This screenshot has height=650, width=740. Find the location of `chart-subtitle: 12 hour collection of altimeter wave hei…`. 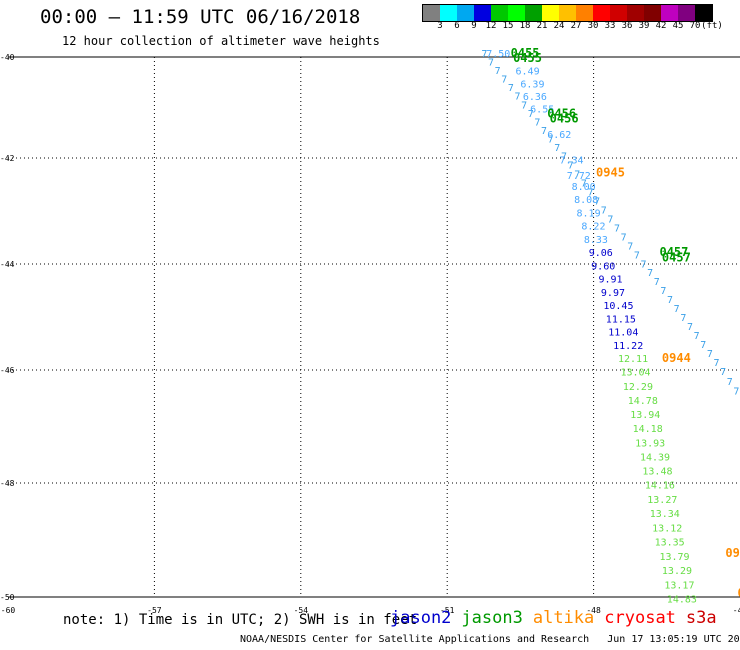

chart-subtitle: 12 hour collection of altimeter wave hei… is located at coordinates (221, 41).